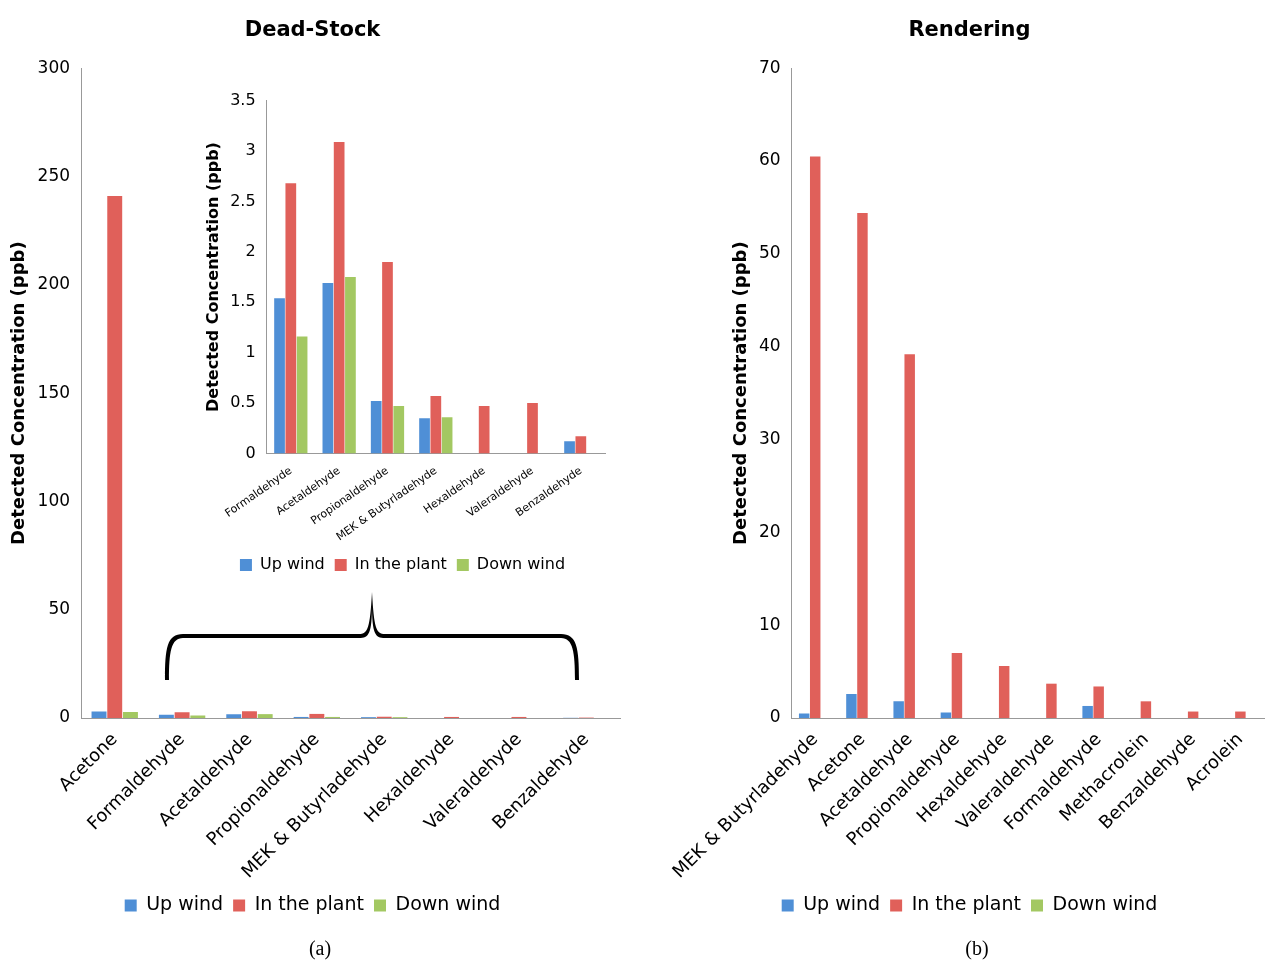 This screenshot has width=1284, height=965. What do you see at coordinates (250, 250) in the screenshot?
I see `y-tick-label: 2` at bounding box center [250, 250].